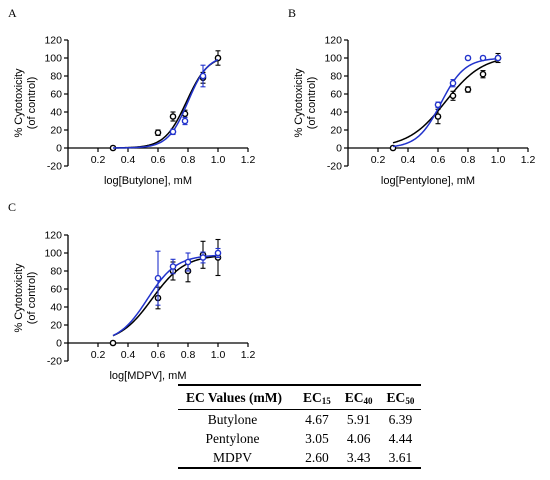 This screenshot has height=480, width=550. I want to click on panel-label-b: B, so click(292, 13).